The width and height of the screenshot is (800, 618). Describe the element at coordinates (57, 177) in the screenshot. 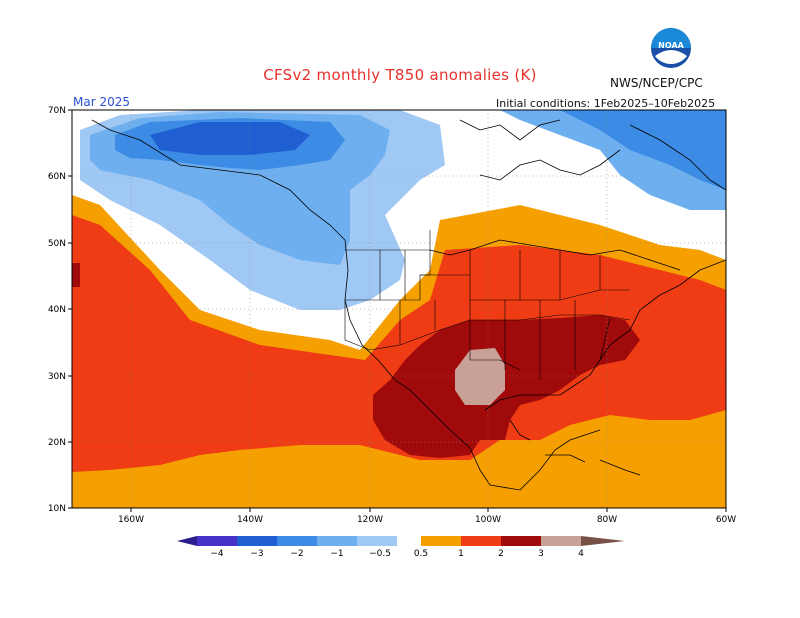

I see `lat-label-60n: 60N` at that location.